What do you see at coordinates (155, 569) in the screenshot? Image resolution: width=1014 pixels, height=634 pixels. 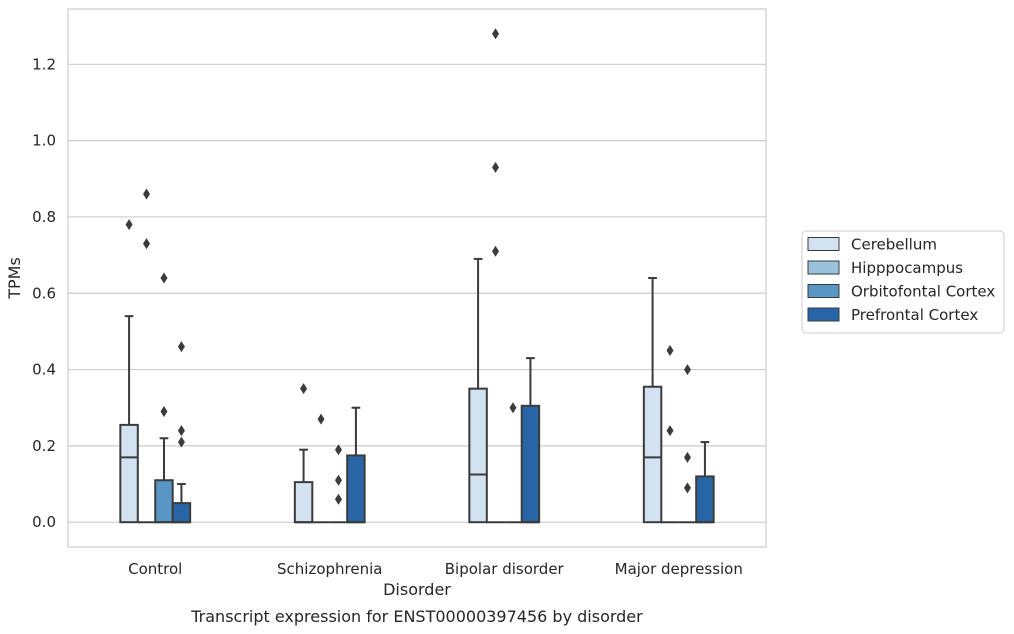 I see `x-tick-label: Control` at bounding box center [155, 569].